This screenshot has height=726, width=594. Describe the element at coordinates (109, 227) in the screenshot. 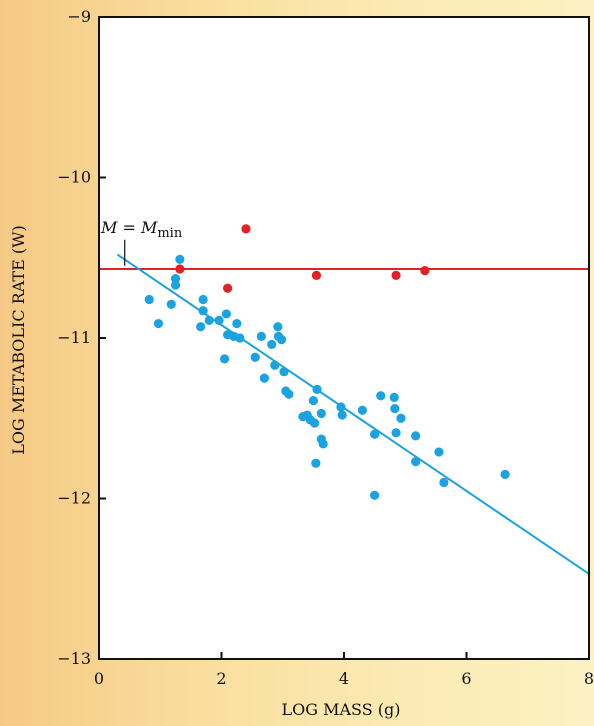

I see `annotation-m: M` at that location.